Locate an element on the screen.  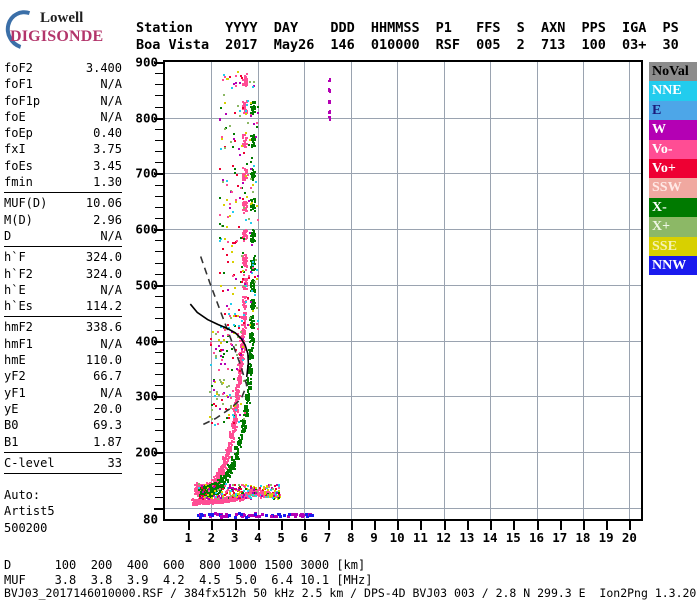
direction-color-legend: NoVal NNE E W Vo- Vo+ SSW X- X+ SSE NNW is located at coordinates (673, 169).